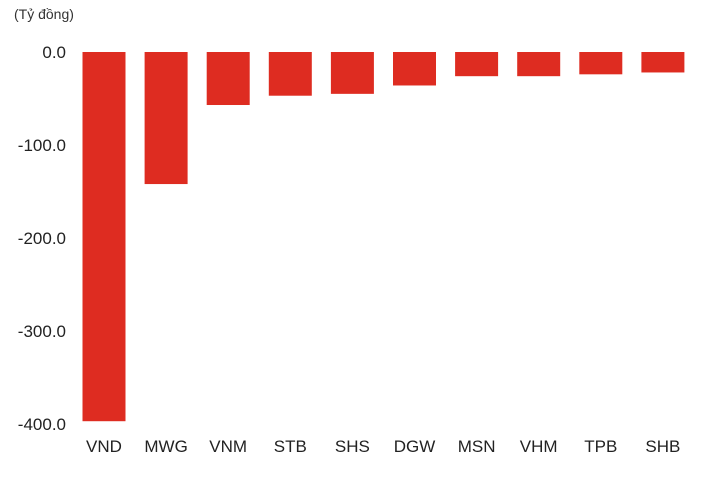 Image resolution: width=706 pixels, height=481 pixels. What do you see at coordinates (477, 64) in the screenshot?
I see `bar-msn` at bounding box center [477, 64].